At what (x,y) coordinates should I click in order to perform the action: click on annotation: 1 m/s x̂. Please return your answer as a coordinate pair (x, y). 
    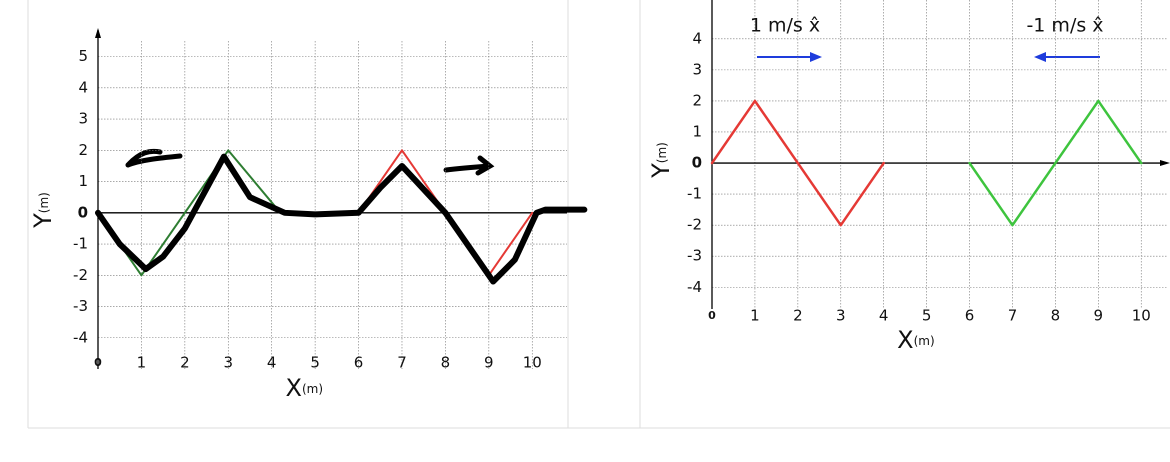
    Looking at the image, I should click on (785, 26).